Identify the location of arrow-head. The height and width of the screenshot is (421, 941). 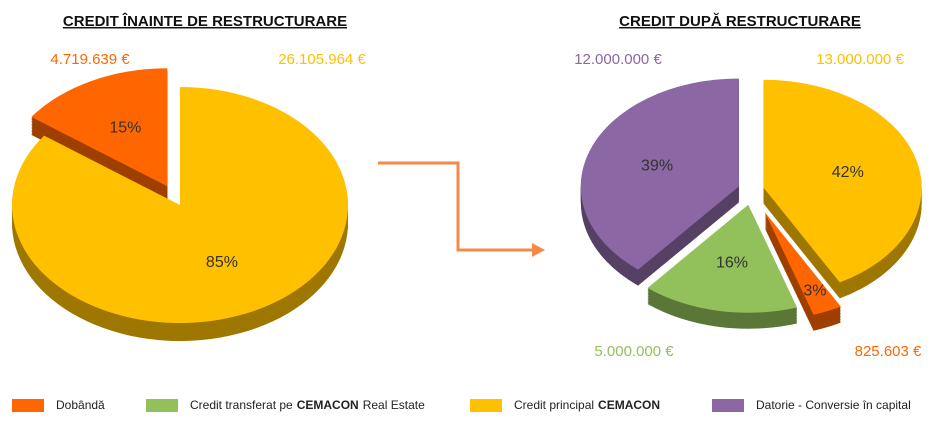
(538, 250).